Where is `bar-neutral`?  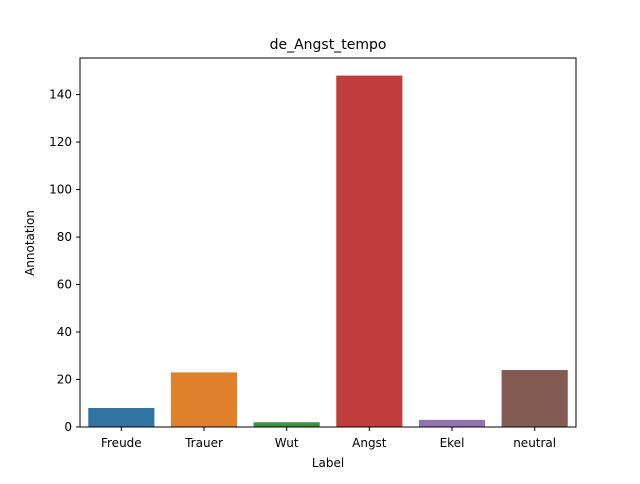 bar-neutral is located at coordinates (534, 398).